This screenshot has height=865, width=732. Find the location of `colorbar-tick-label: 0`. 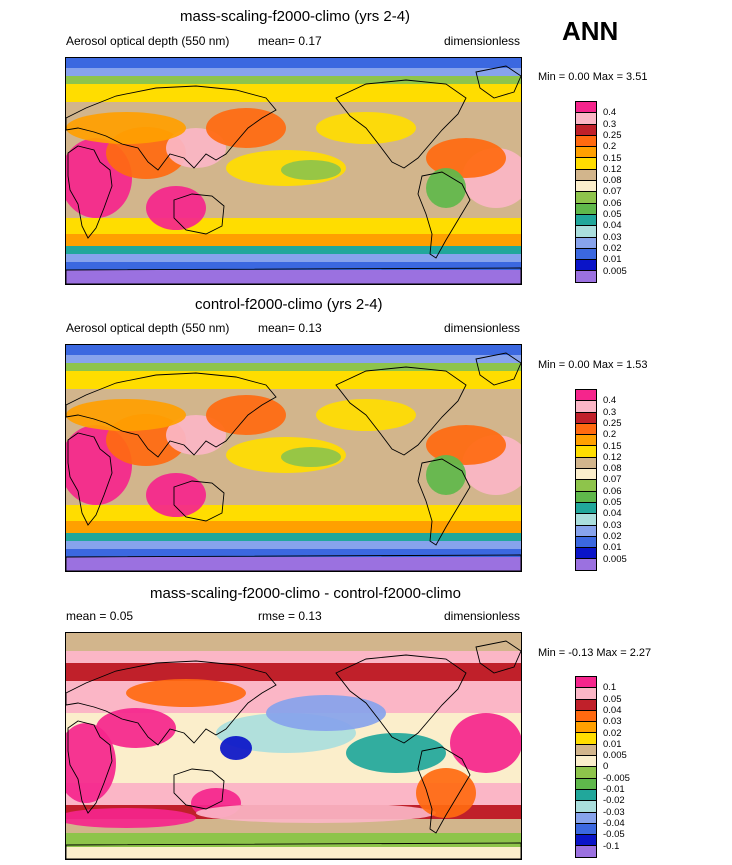

colorbar-tick-label: 0 is located at coordinates (606, 767).